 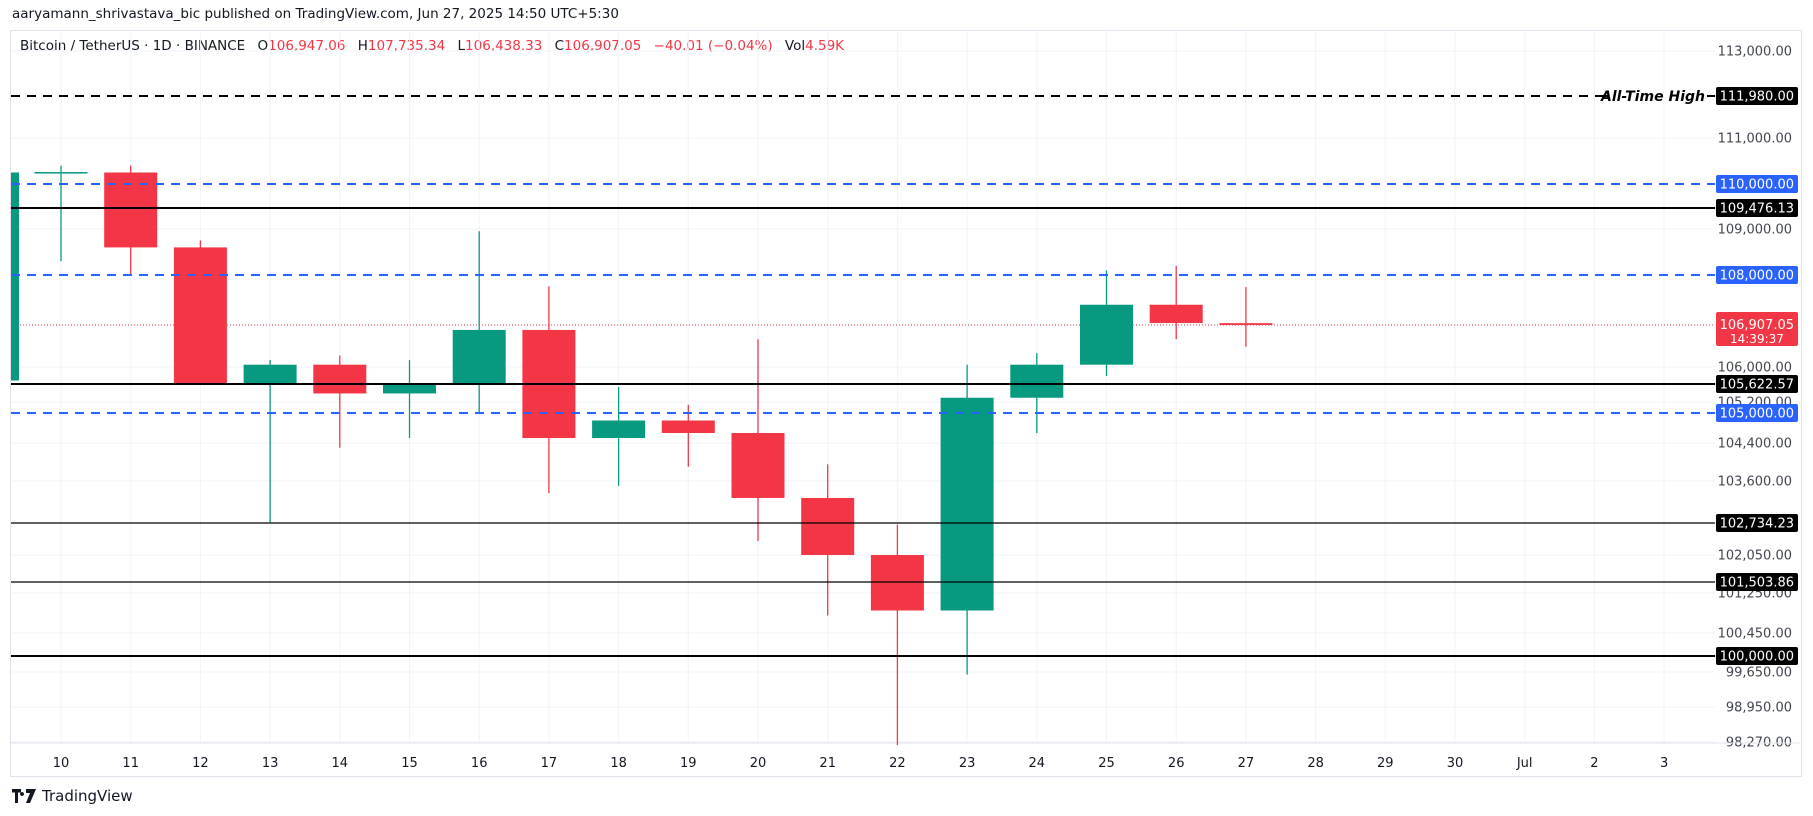 What do you see at coordinates (1176, 763) in the screenshot?
I see `x-tick-label: 26` at bounding box center [1176, 763].